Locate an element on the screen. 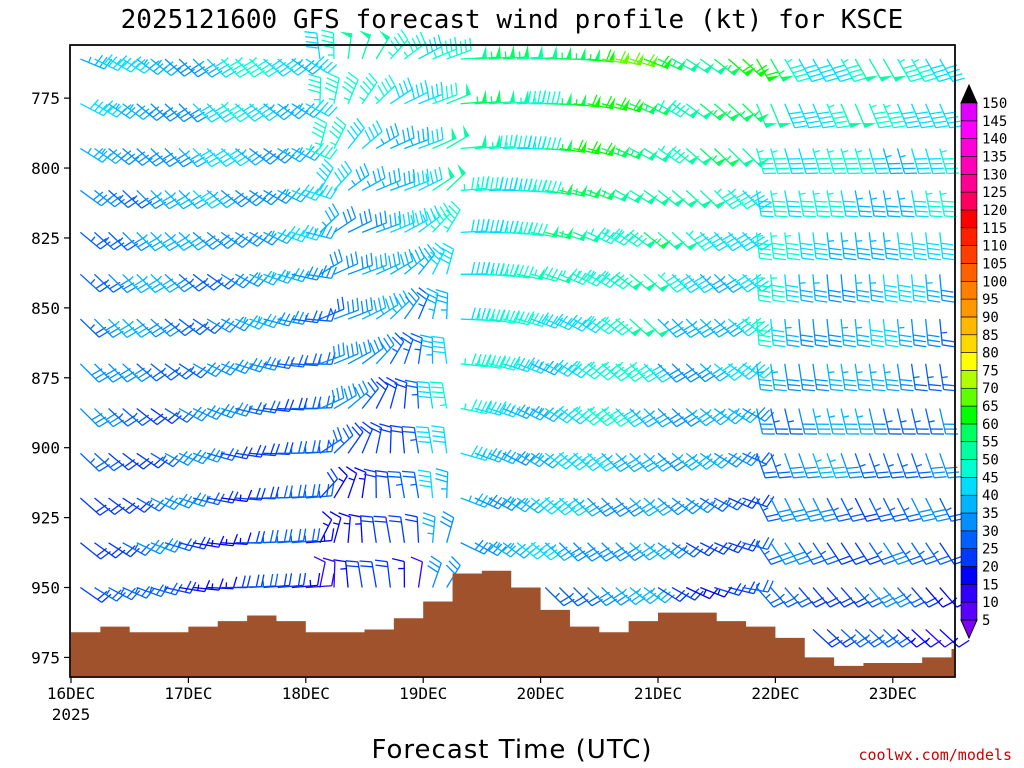  colorbar-label: 95 is located at coordinates (990, 300).